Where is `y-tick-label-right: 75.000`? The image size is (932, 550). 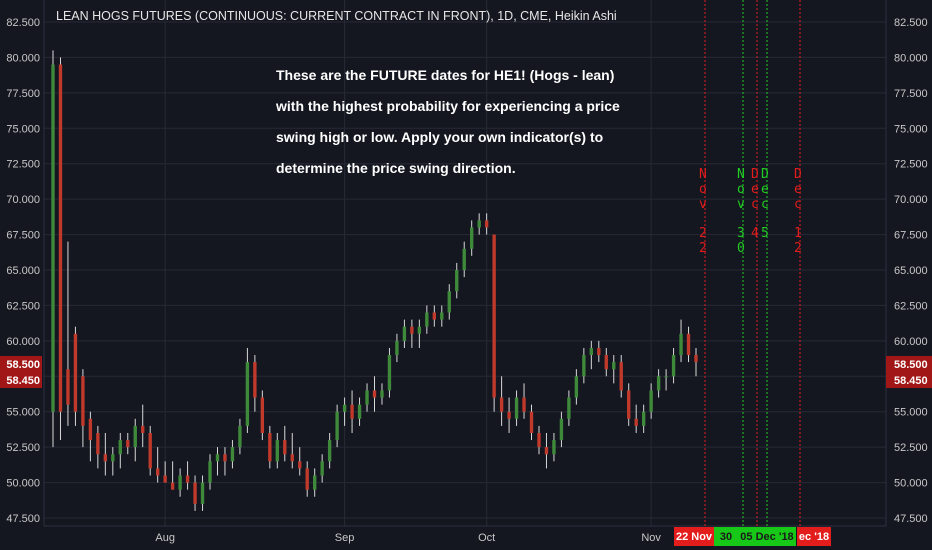
y-tick-label-right: 75.000 is located at coordinates (911, 129).